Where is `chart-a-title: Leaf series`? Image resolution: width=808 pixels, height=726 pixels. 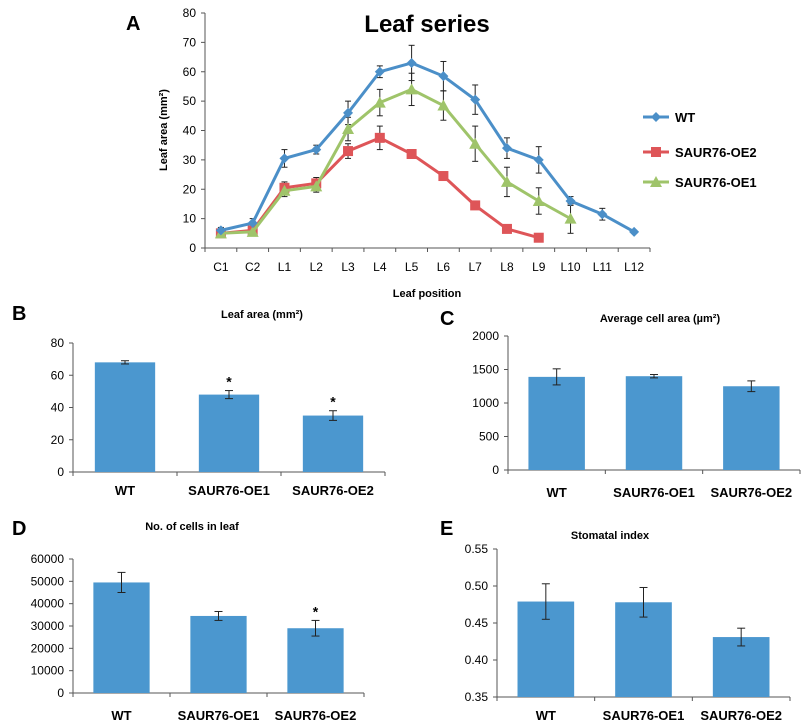
chart-a-title: Leaf series is located at coordinates (426, 24).